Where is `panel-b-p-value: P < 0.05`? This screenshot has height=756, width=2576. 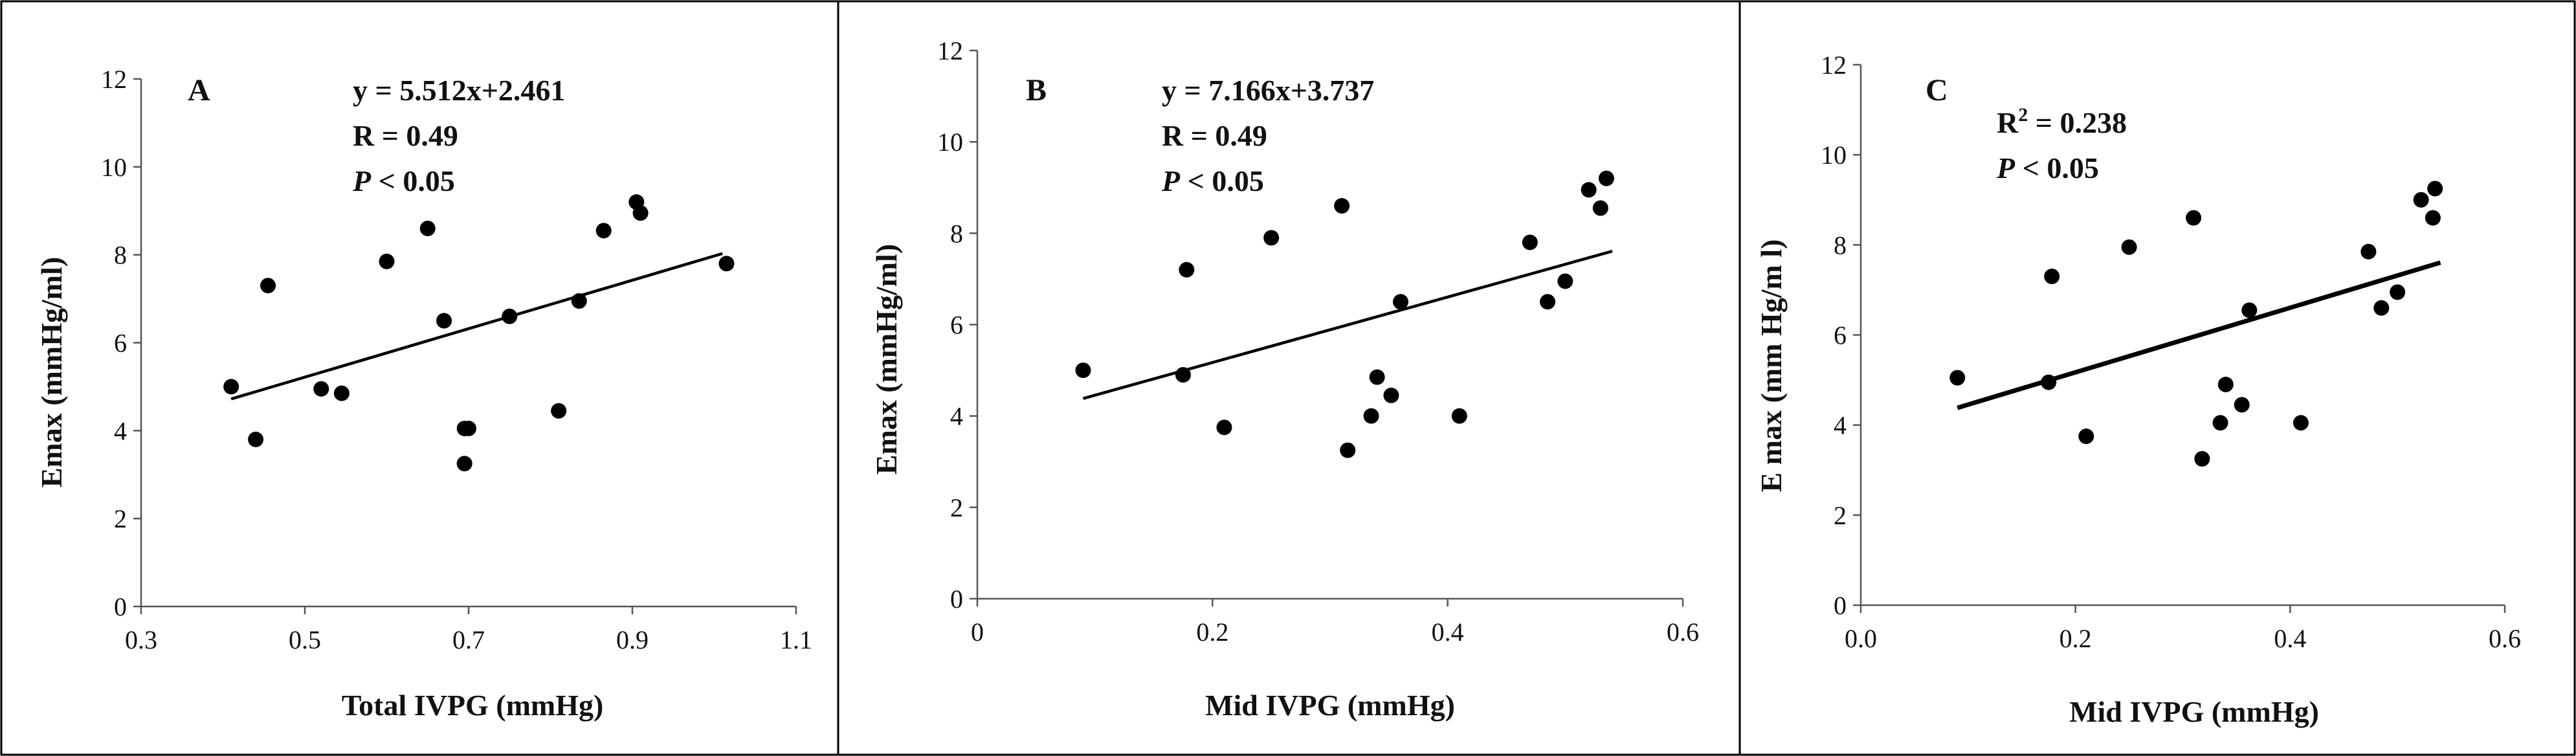
panel-b-p-value: P < 0.05 is located at coordinates (1212, 180).